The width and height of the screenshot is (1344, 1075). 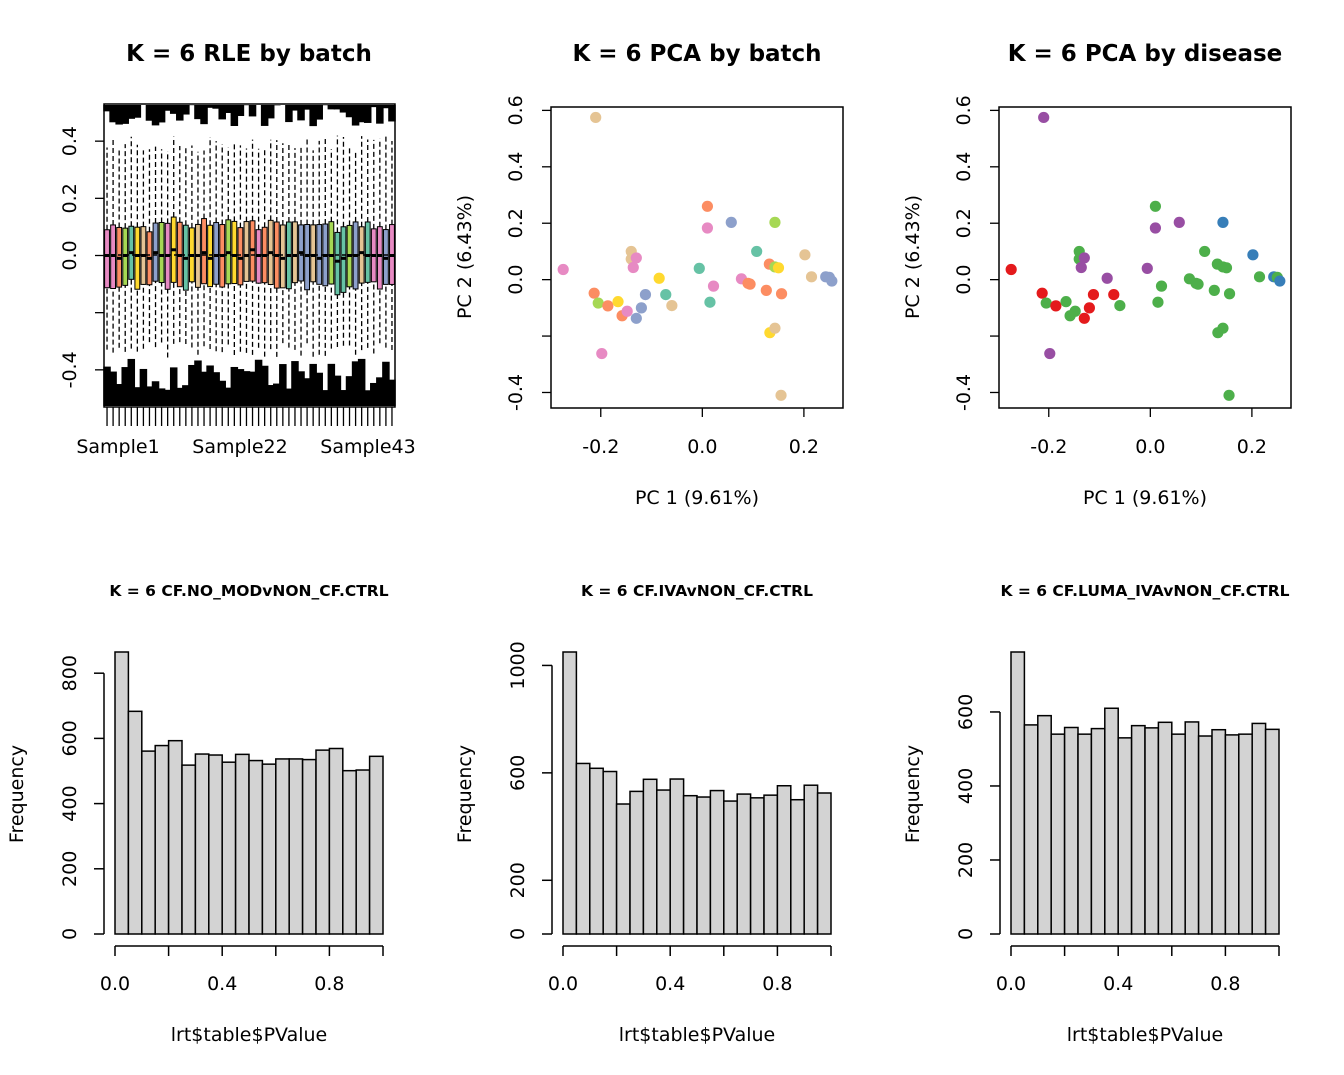 What do you see at coordinates (465, 794) in the screenshot?
I see `y-axis-label: Frequency` at bounding box center [465, 794].